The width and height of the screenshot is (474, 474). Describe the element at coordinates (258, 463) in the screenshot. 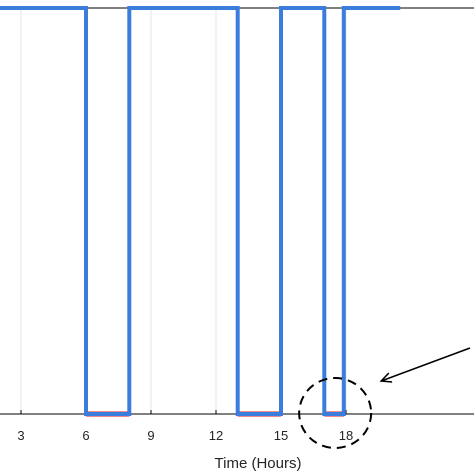

I see `x-axis-label: Time (Hours)` at that location.